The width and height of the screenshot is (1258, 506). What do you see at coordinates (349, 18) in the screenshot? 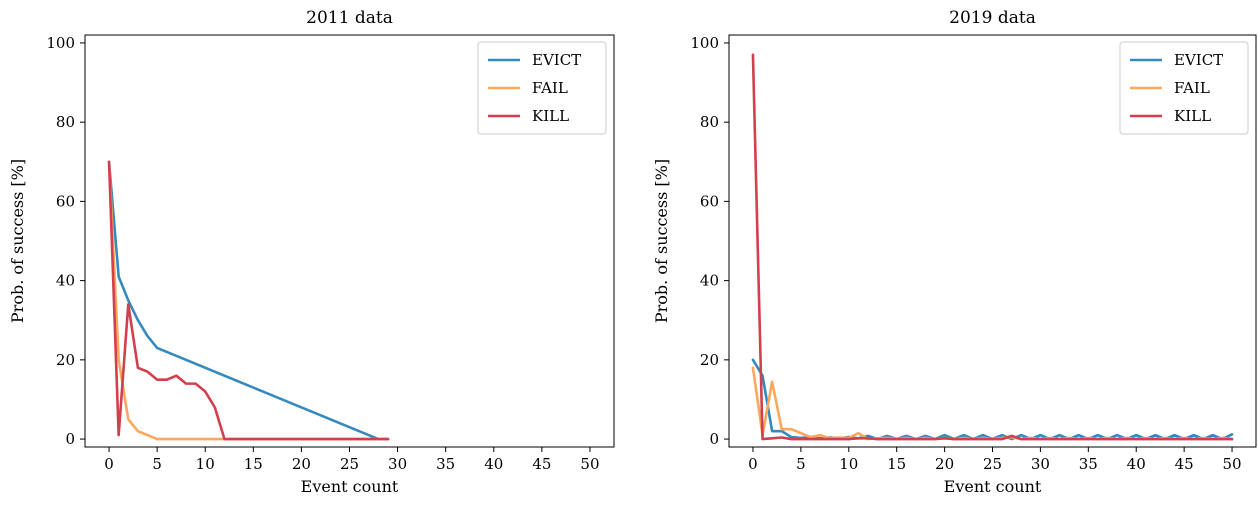
I see `chart-title: 2011 data` at bounding box center [349, 18].